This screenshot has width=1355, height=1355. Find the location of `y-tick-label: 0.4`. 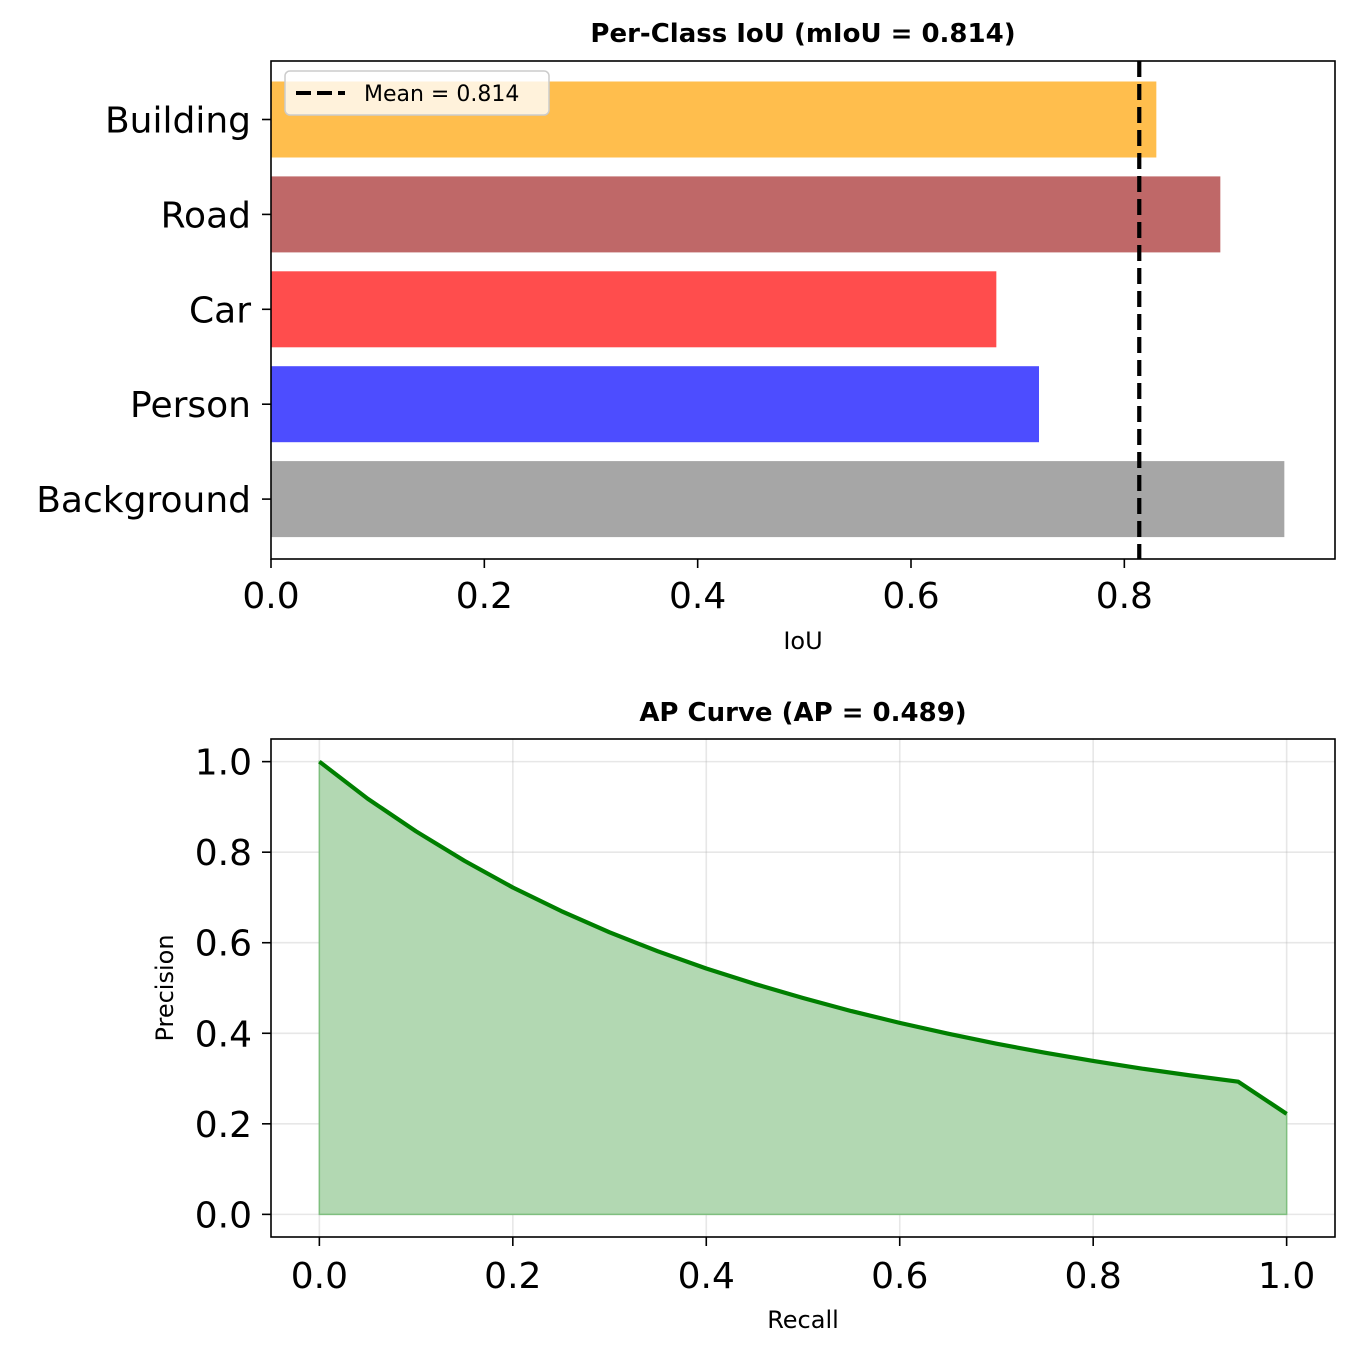

y-tick-label: 0.4 is located at coordinates (223, 1034).